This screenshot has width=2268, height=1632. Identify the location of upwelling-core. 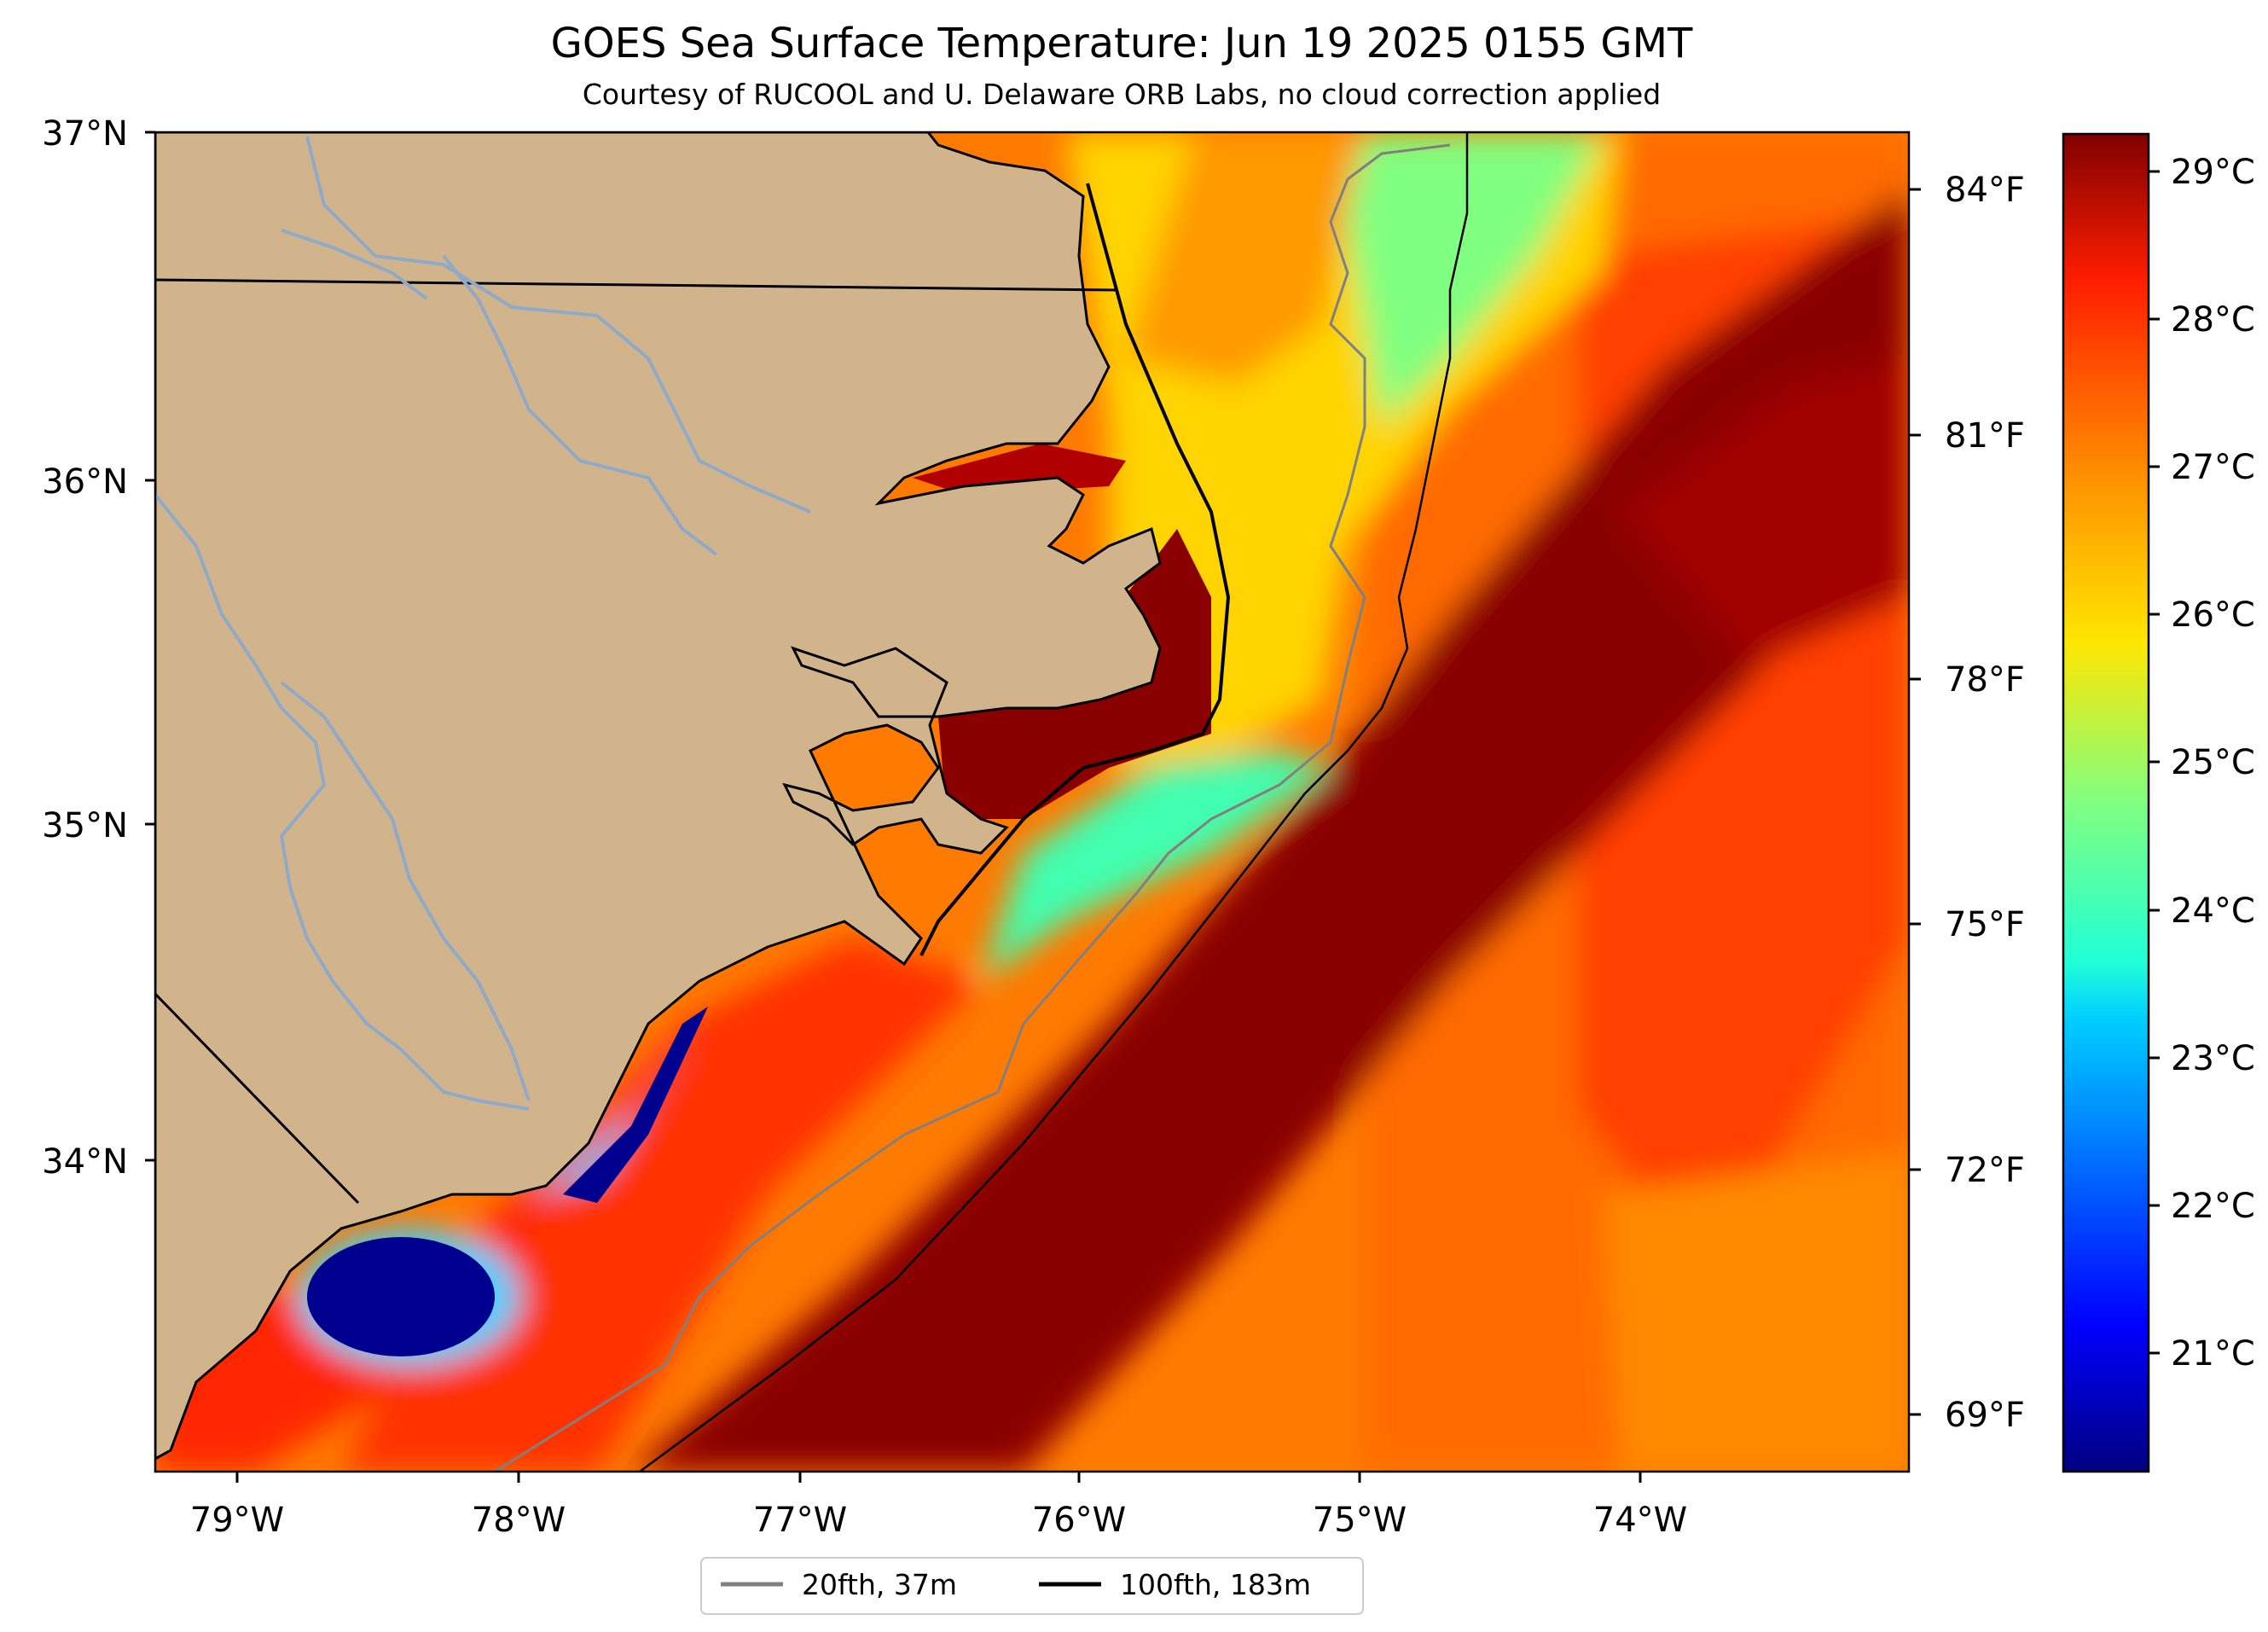
(401, 1296).